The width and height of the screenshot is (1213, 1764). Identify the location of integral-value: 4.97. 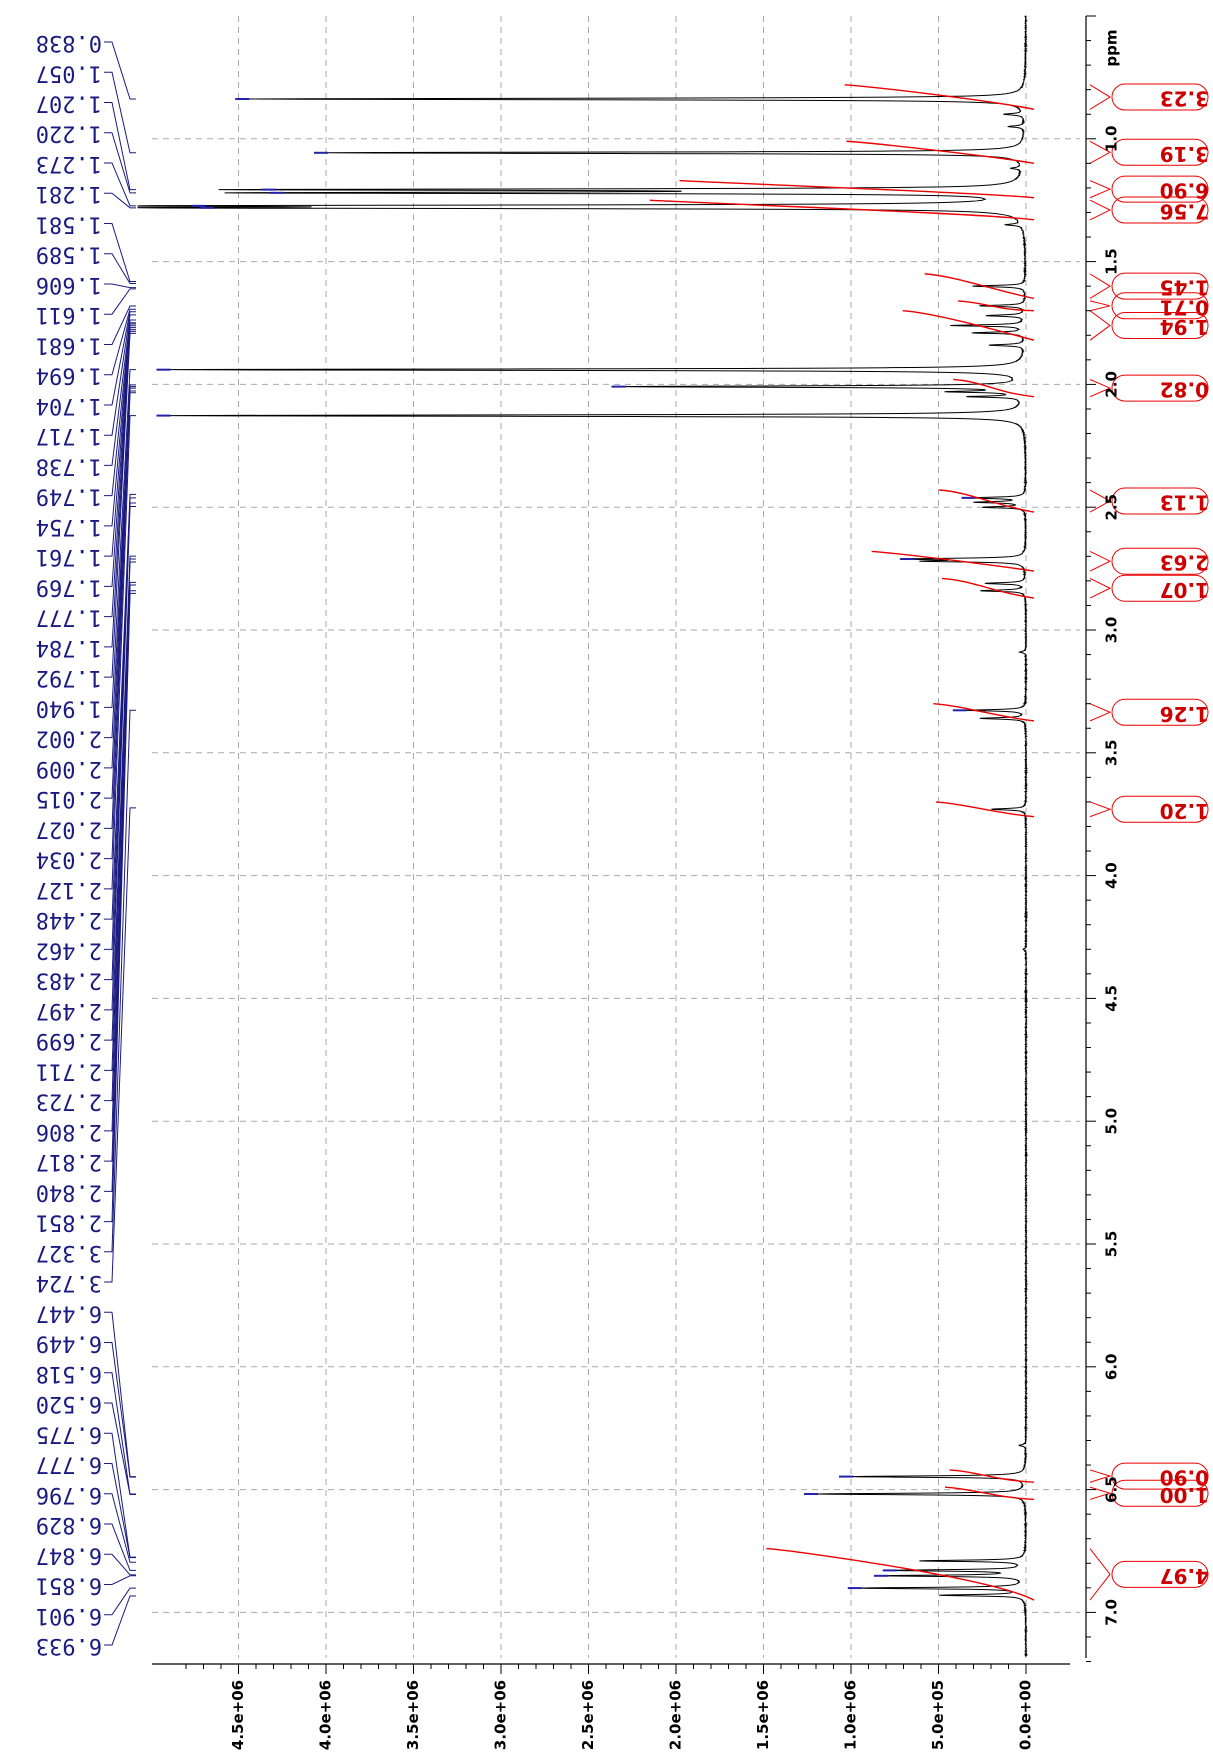
(1184, 1576).